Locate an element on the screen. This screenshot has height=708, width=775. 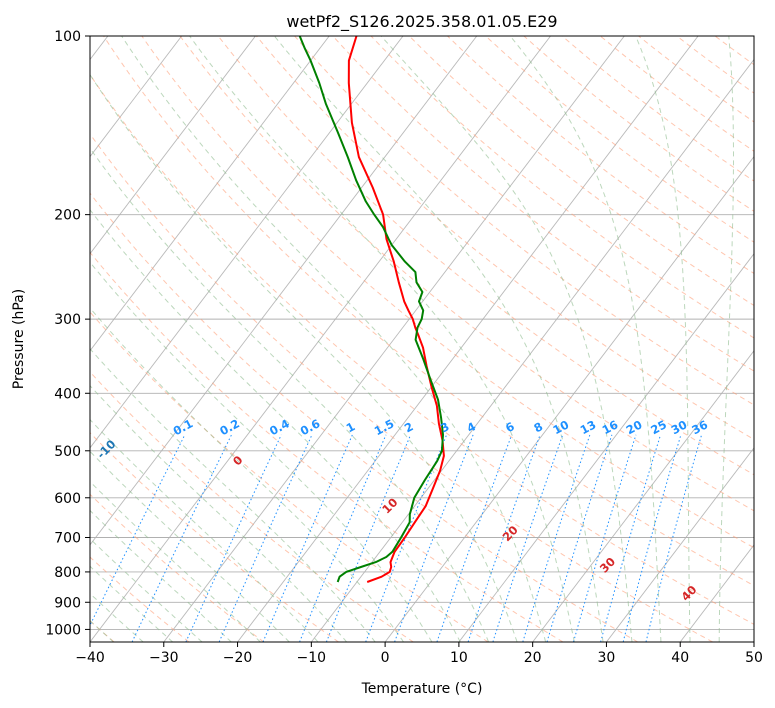
y-tick-label: 400 is located at coordinates (67, 394).